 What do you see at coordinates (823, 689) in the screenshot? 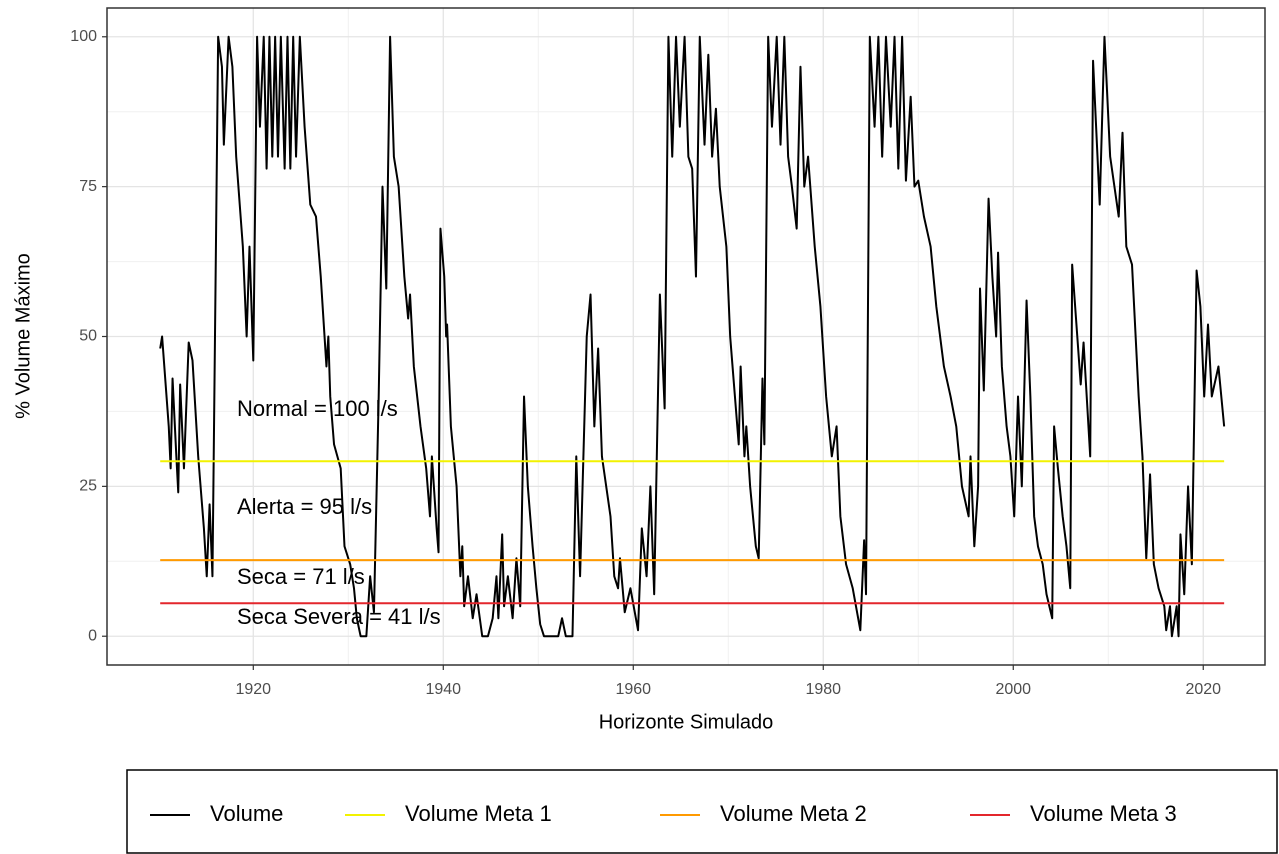
I see `x-tick-label: 1980` at bounding box center [823, 689].